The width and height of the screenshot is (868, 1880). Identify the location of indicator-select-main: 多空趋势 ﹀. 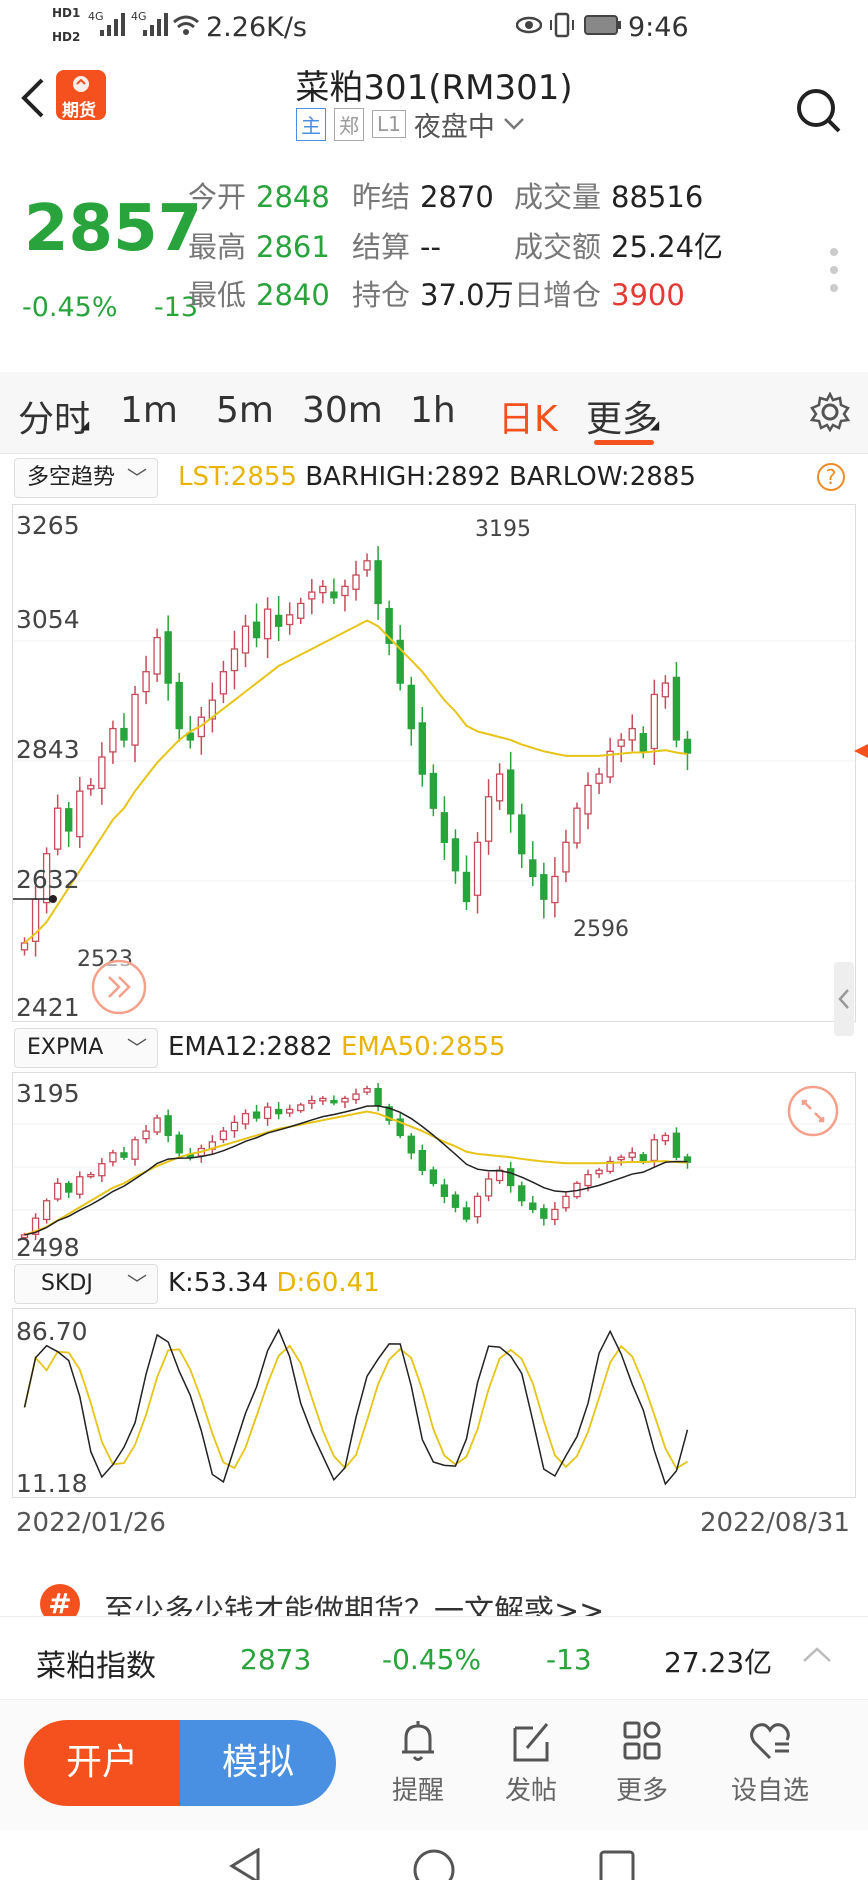
(86, 478).